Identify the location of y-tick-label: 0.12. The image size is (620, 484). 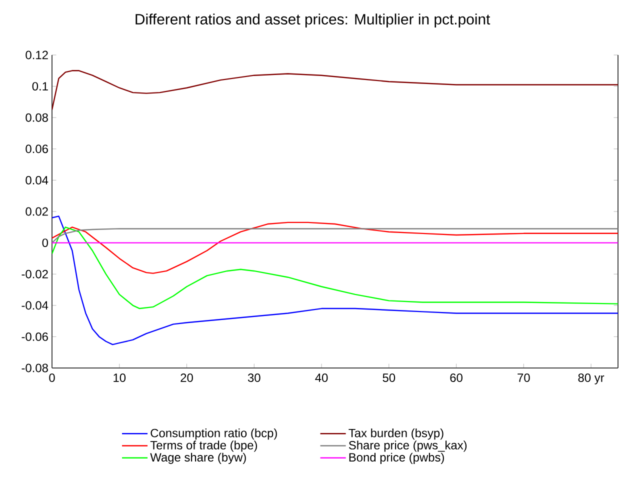
(37, 55).